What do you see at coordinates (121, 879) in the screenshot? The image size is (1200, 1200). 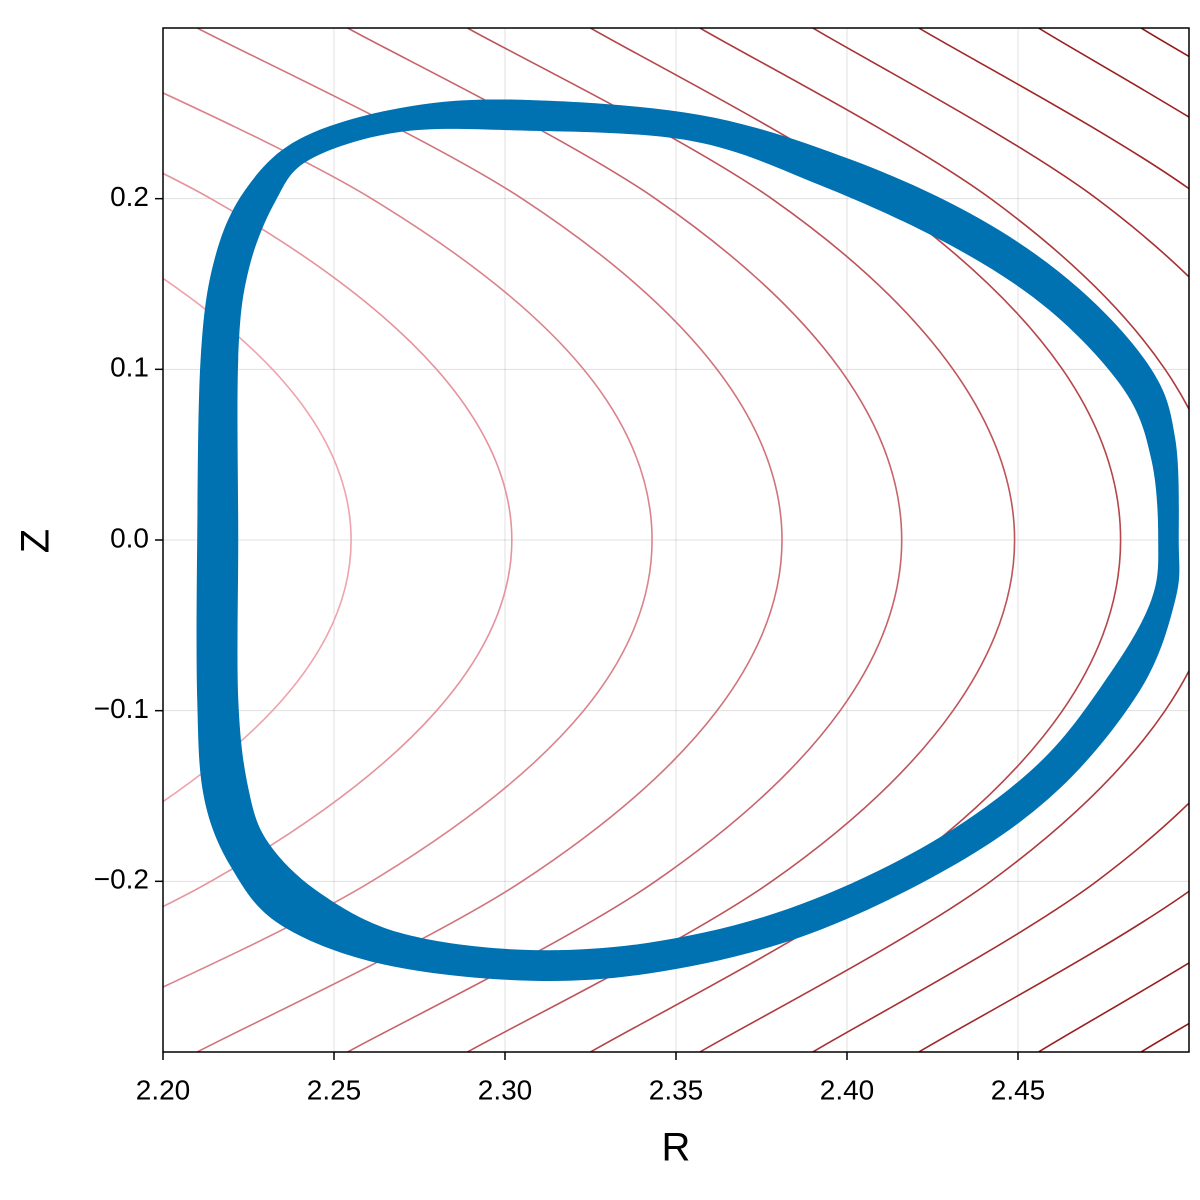 I see `y-tick-label: −0.2` at bounding box center [121, 879].